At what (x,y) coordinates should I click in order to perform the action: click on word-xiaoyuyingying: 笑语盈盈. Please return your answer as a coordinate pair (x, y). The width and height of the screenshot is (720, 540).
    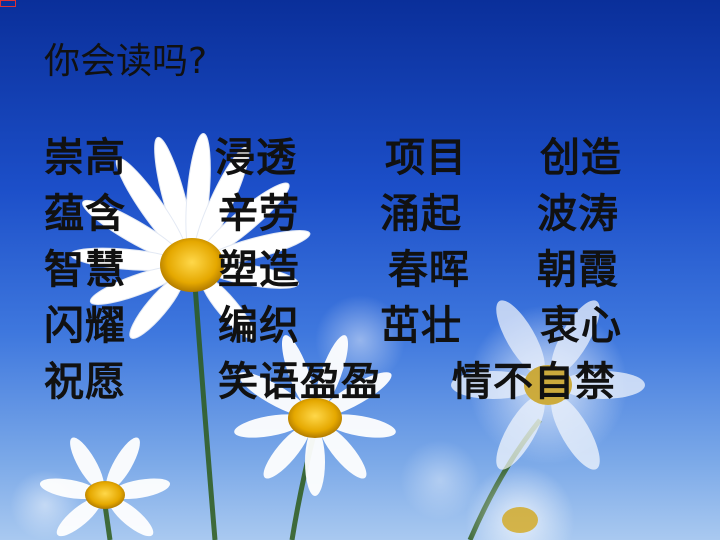
    Looking at the image, I should click on (300, 382).